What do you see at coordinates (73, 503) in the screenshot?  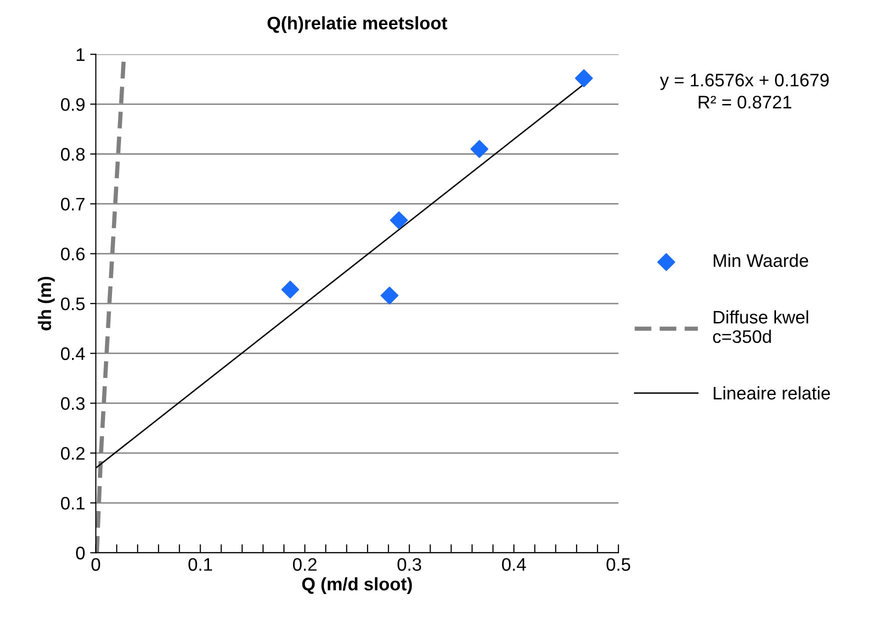 I see `y-tick-label: 0.1` at bounding box center [73, 503].